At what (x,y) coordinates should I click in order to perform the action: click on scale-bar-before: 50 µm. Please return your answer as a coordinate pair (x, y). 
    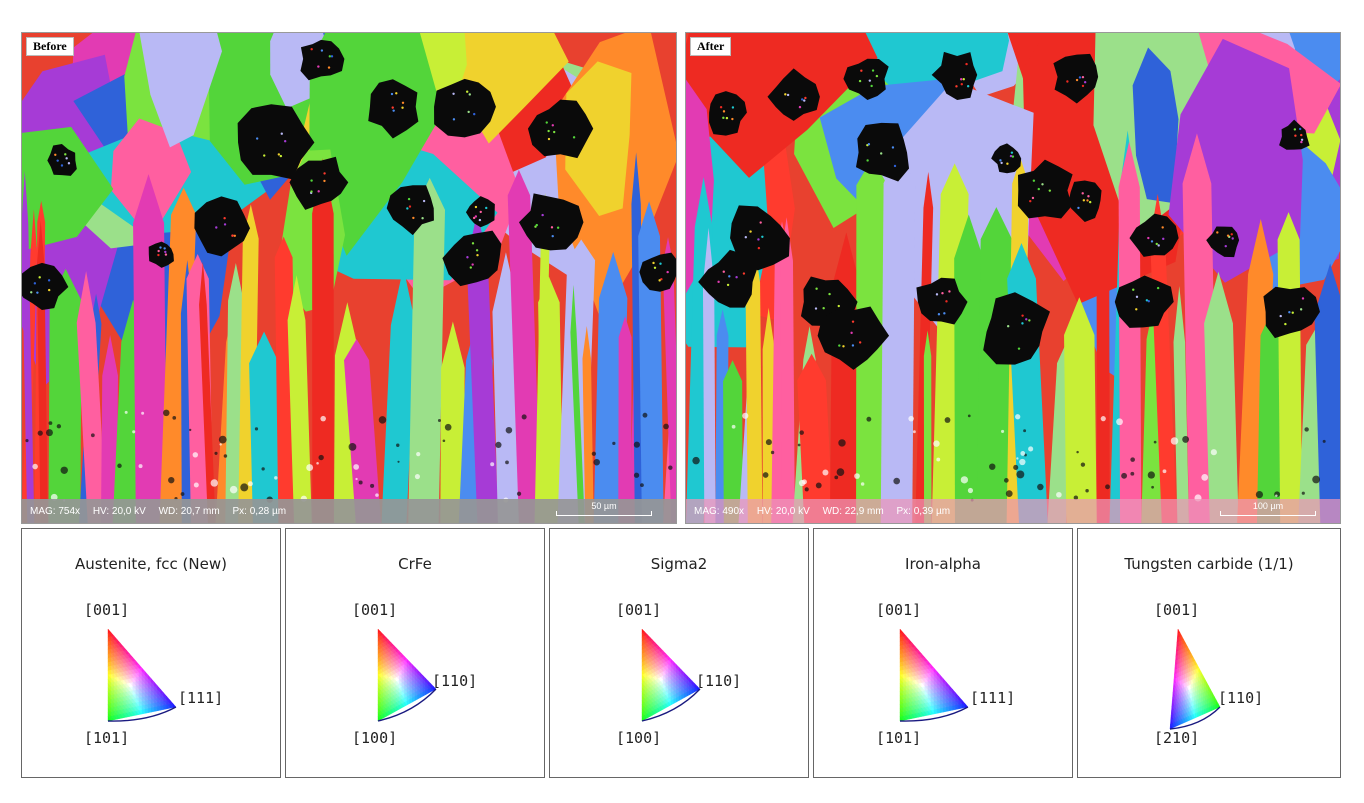
    Looking at the image, I should click on (604, 510).